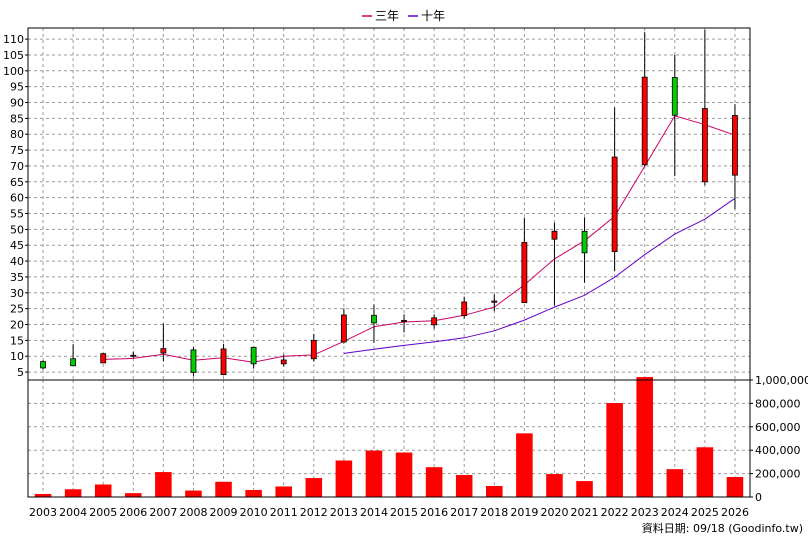  Describe the element at coordinates (539, 275) in the screenshot. I see `ma-line-10y` at that location.